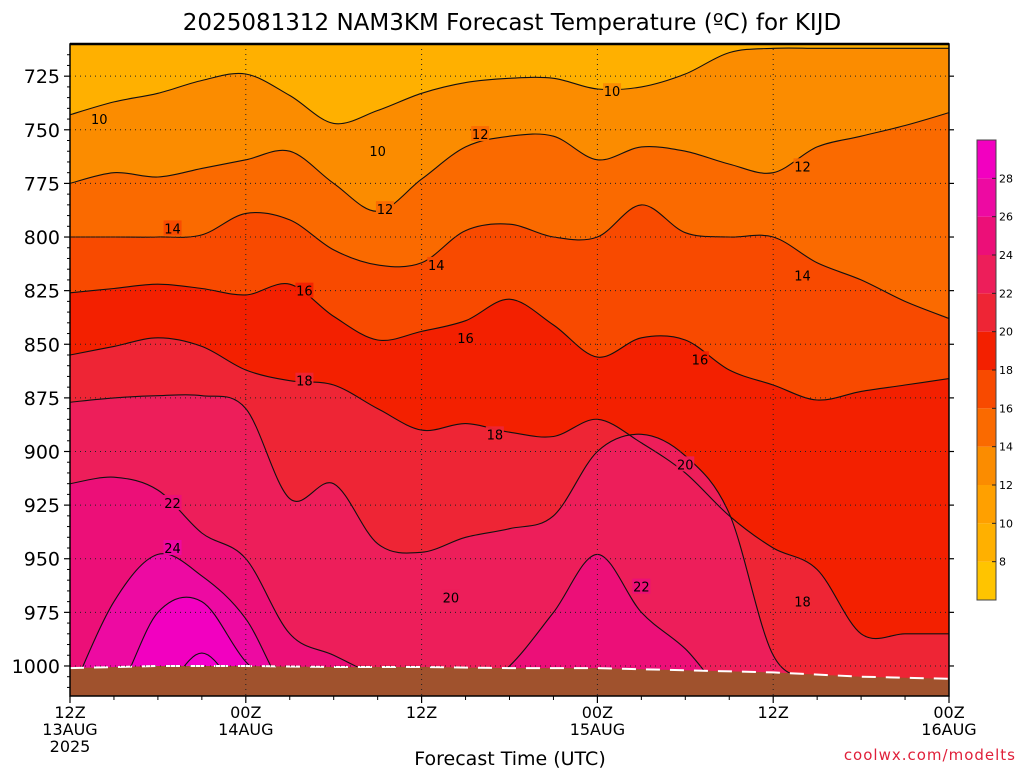  I want to click on terrain-edge, so click(509, 672).